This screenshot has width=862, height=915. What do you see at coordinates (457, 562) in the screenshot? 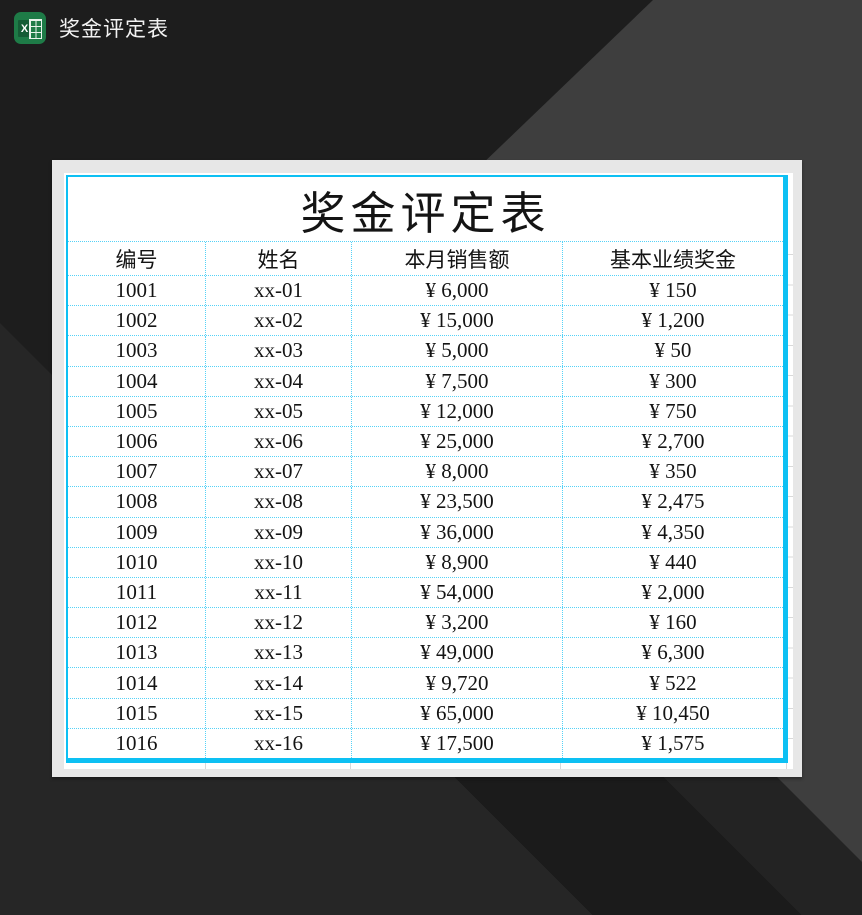
I see `table-cell: ¥ 8,900` at bounding box center [457, 562].